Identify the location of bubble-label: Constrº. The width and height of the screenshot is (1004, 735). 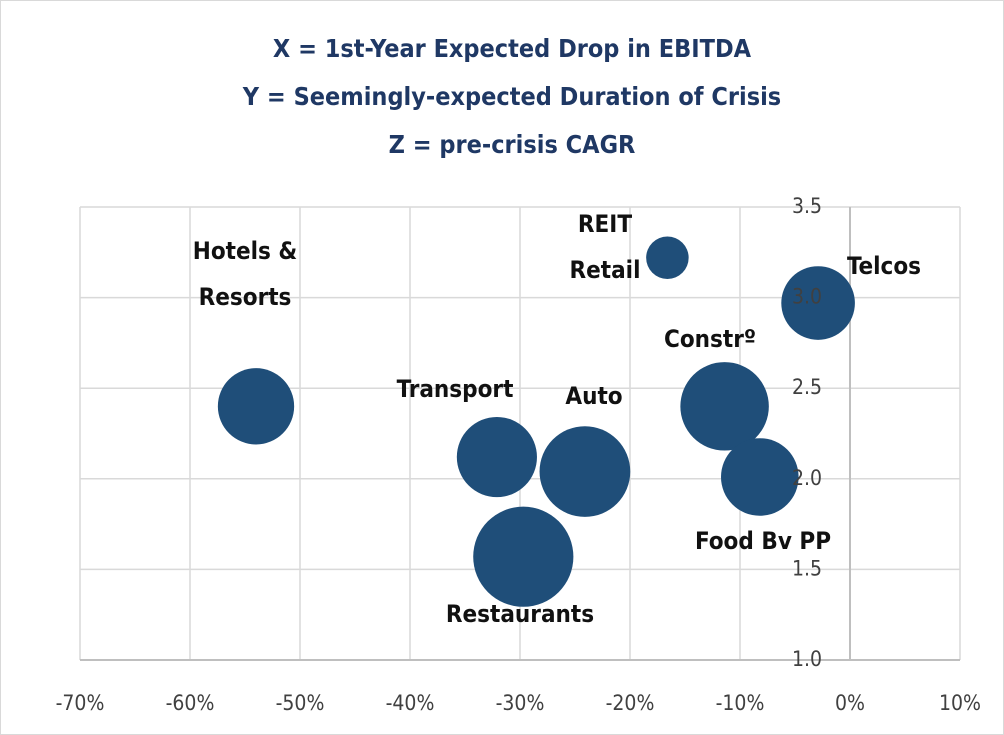
(710, 339).